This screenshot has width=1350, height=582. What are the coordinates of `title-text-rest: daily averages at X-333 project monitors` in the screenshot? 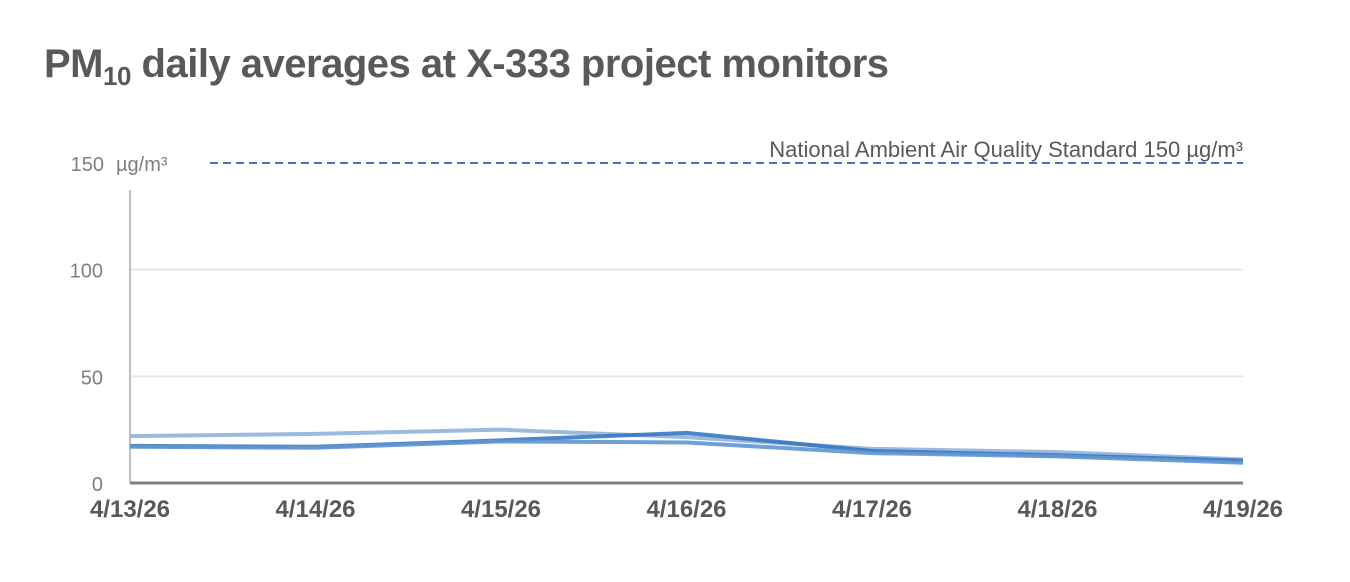 It's located at (509, 64).